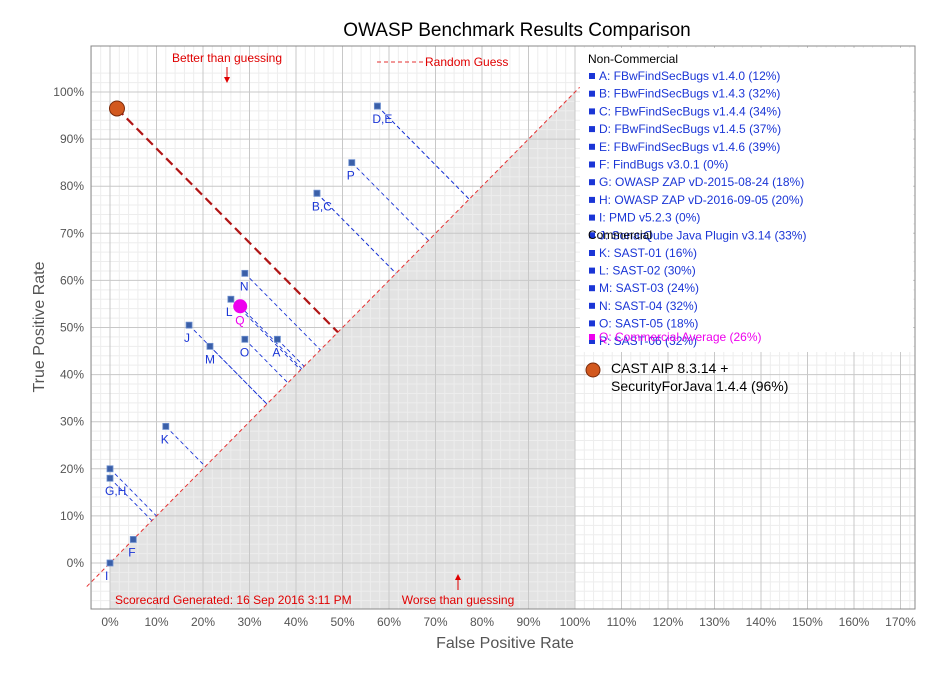 Image resolution: width=943 pixels, height=675 pixels. Describe the element at coordinates (633, 59) in the screenshot. I see `legend-noncommercial-header: Non-Commercial` at that location.